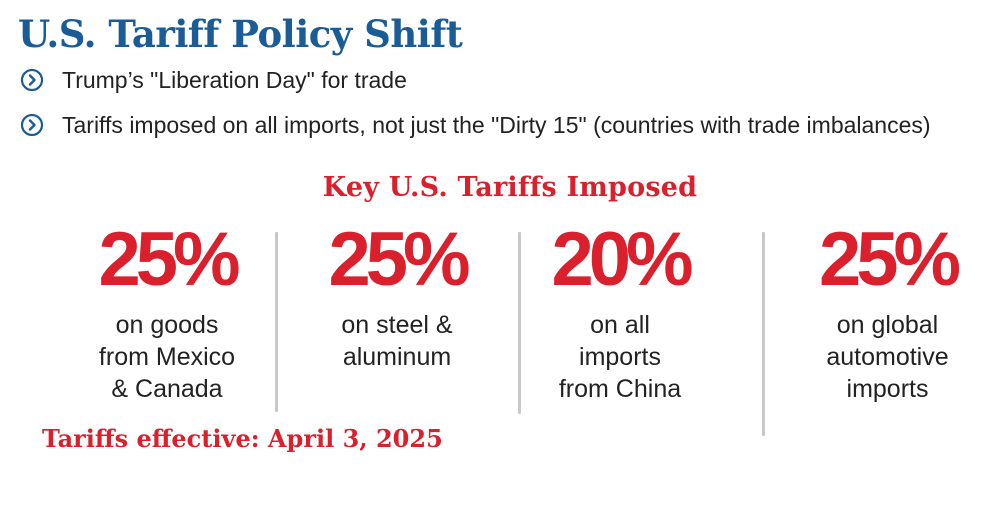 Image resolution: width=1000 pixels, height=515 pixels. What do you see at coordinates (167, 325) in the screenshot?
I see `tariff-caption-line: on goods` at bounding box center [167, 325].